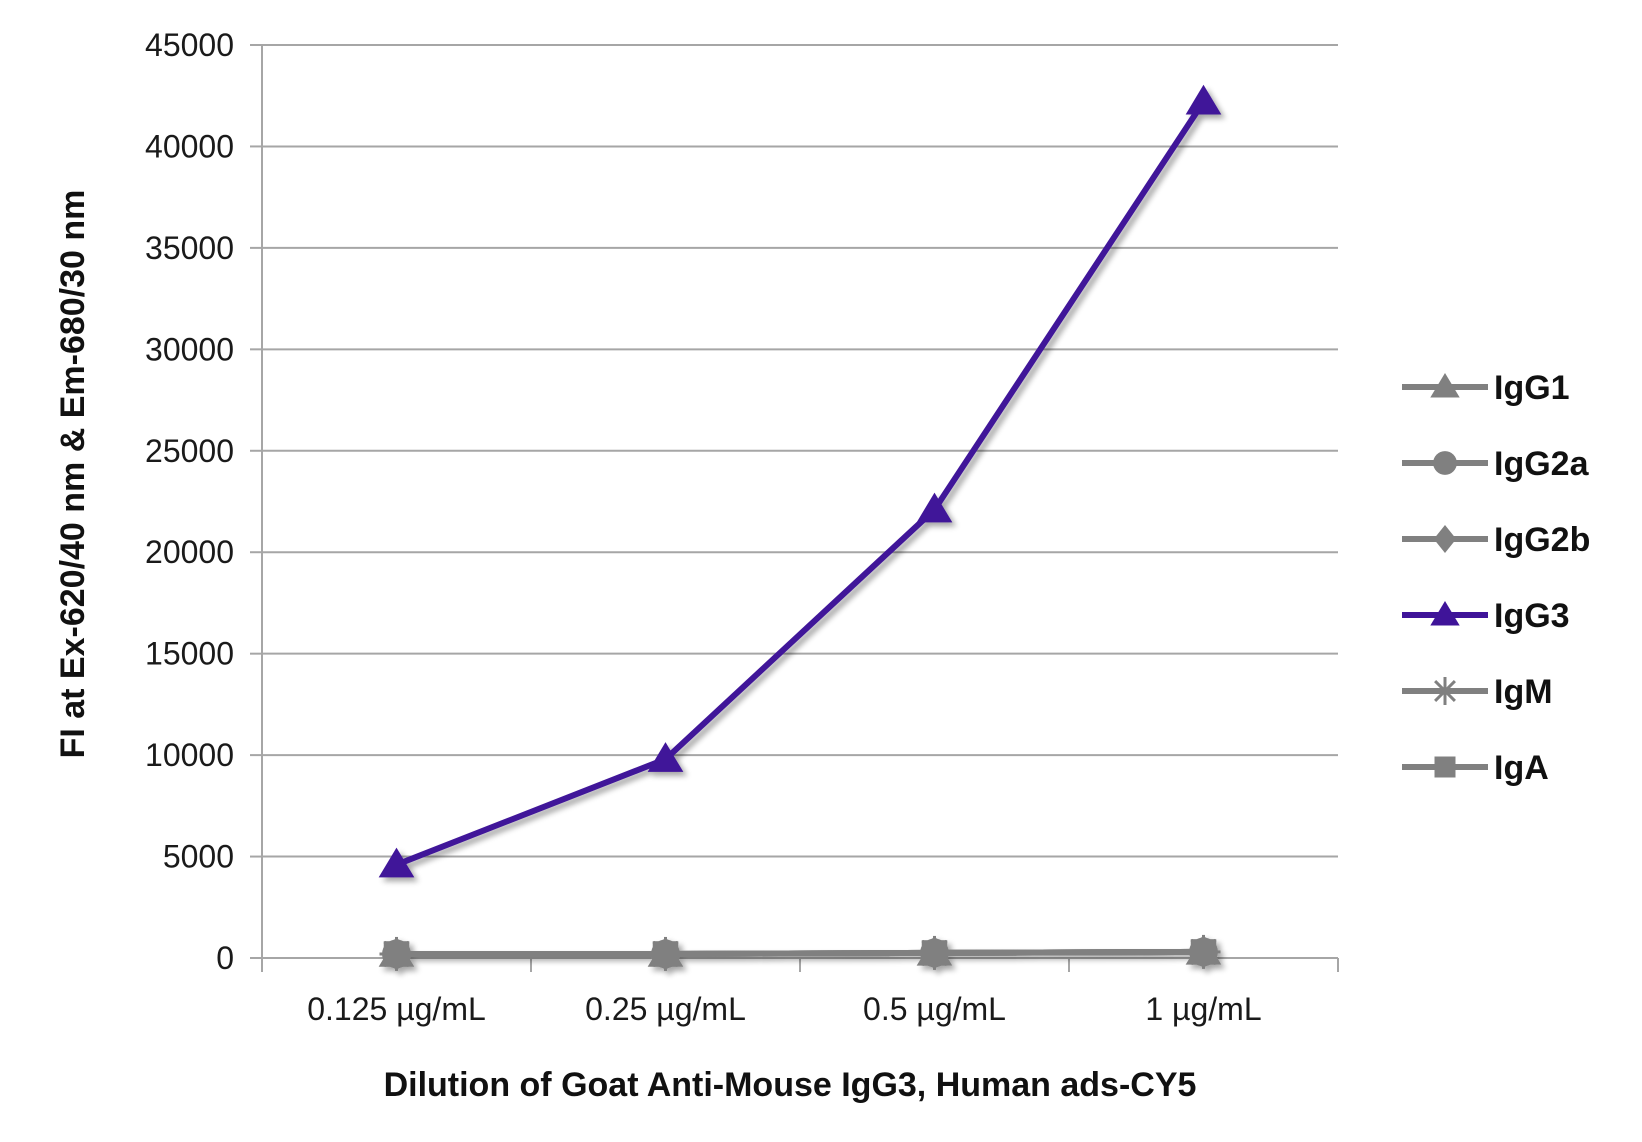 This screenshot has width=1642, height=1142. Describe the element at coordinates (1486, 388) in the screenshot. I see `legend-item: IgG1` at that location.